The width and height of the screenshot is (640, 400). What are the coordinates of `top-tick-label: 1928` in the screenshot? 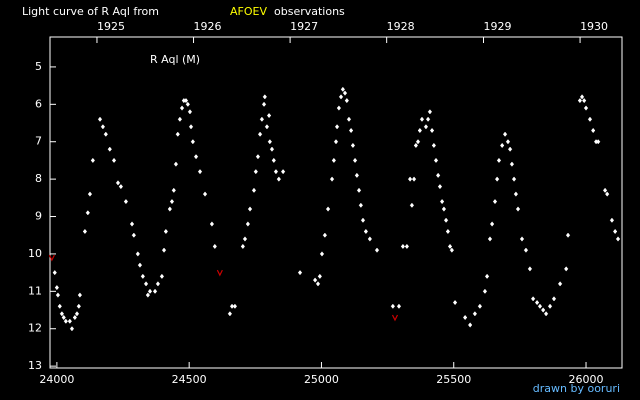 It's located at (401, 26).